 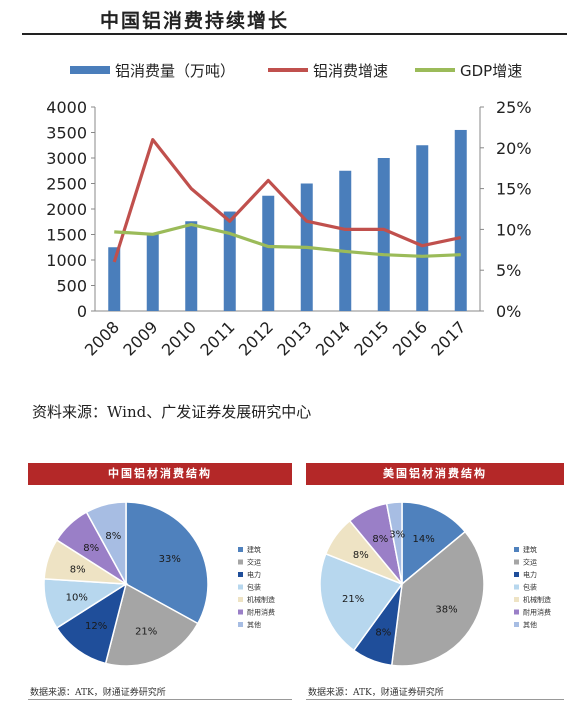 I want to click on pie-slice-label-0: 14%, so click(x=424, y=539).